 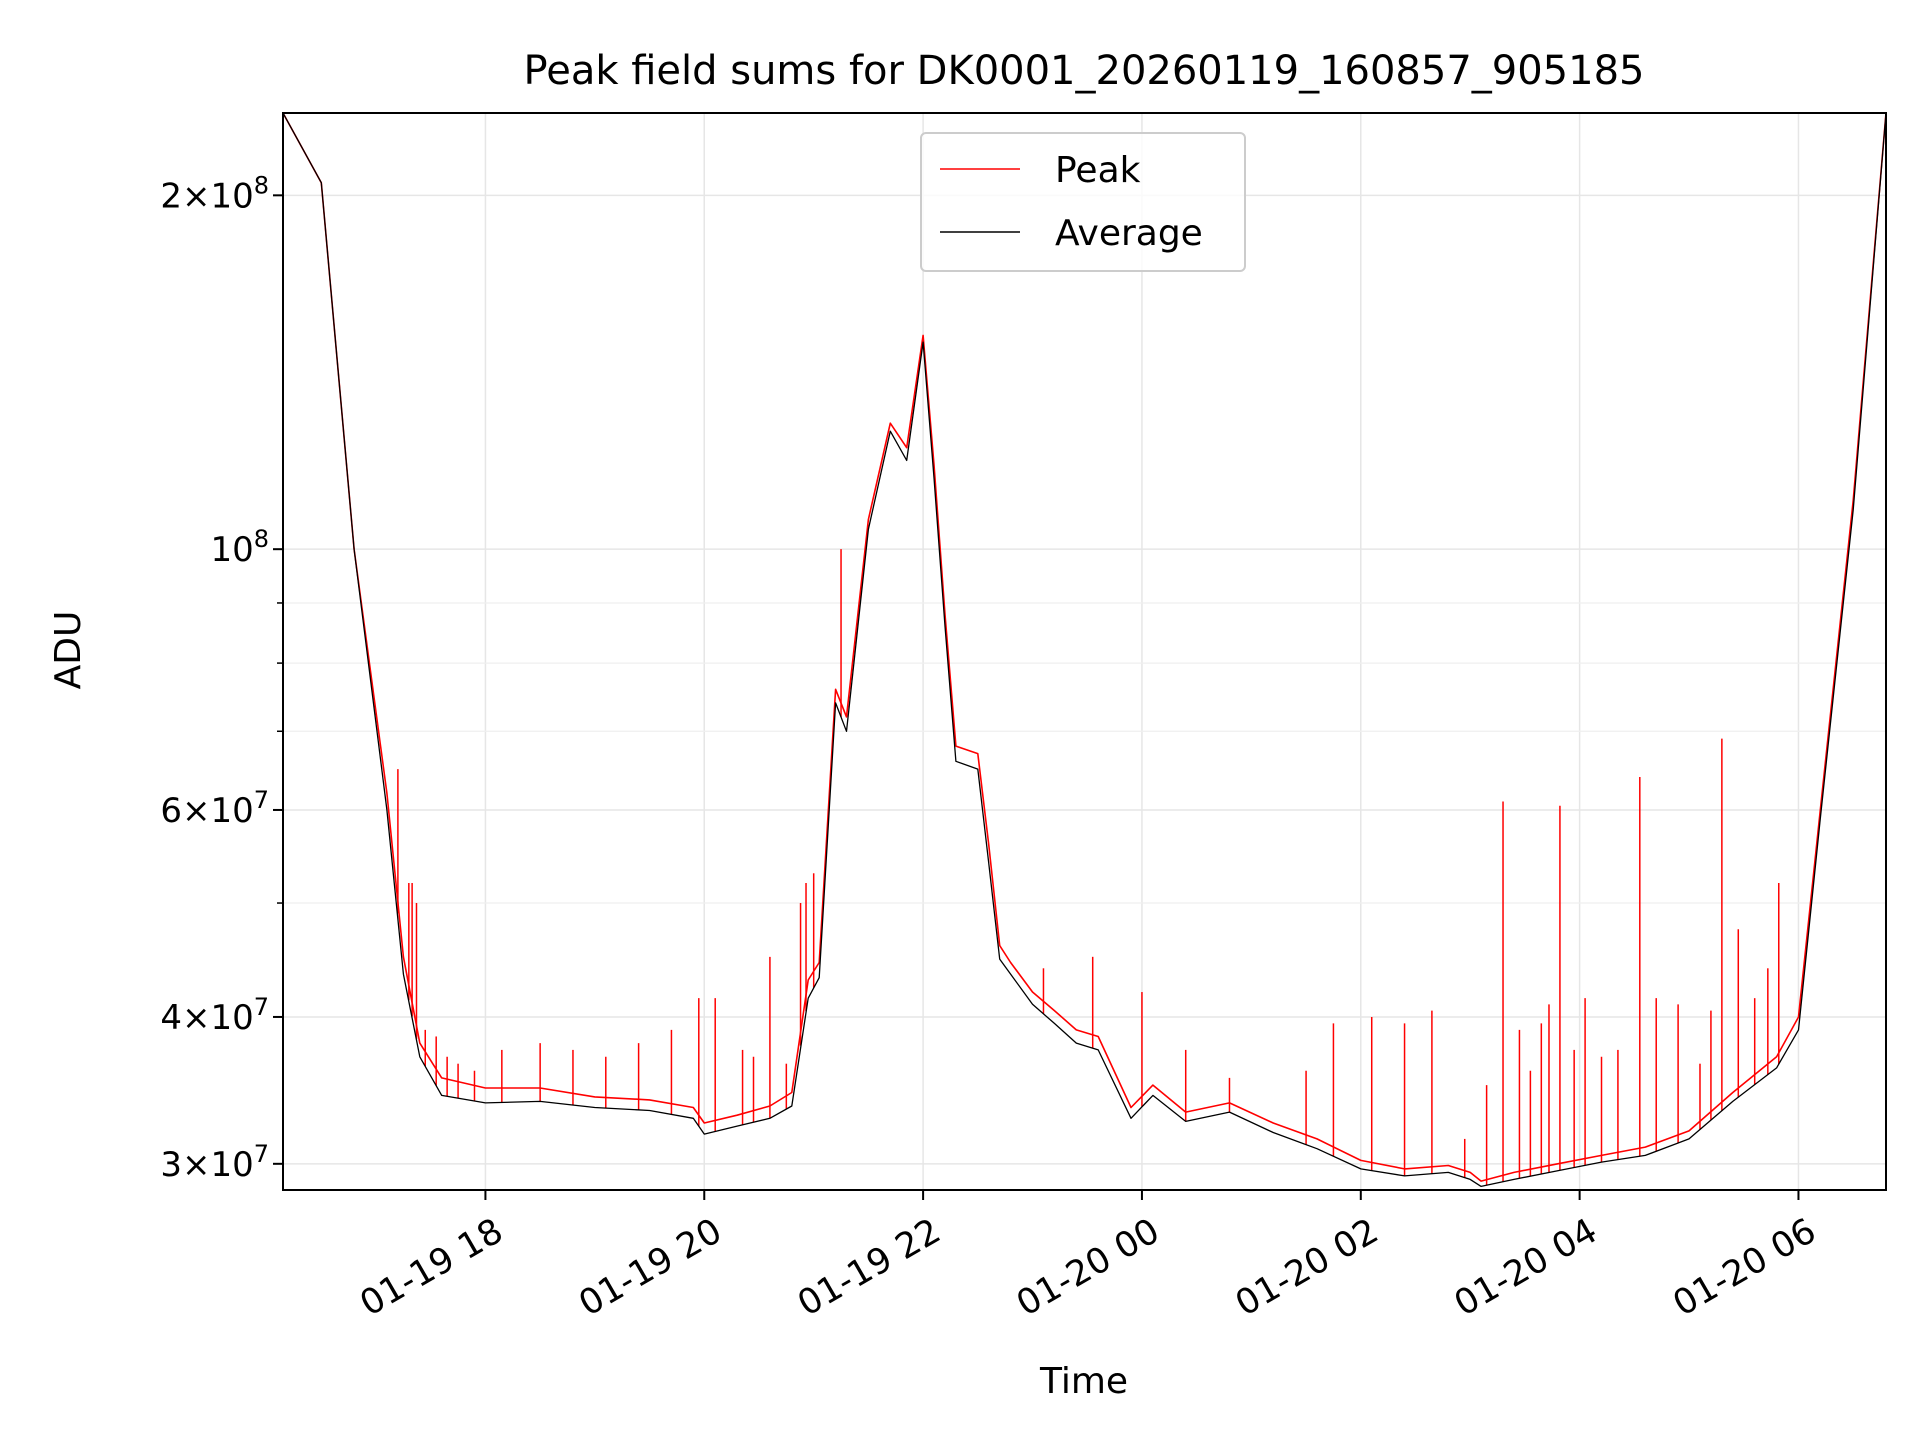 What do you see at coordinates (1129, 233) in the screenshot?
I see `legend-average-label: Average` at bounding box center [1129, 233].